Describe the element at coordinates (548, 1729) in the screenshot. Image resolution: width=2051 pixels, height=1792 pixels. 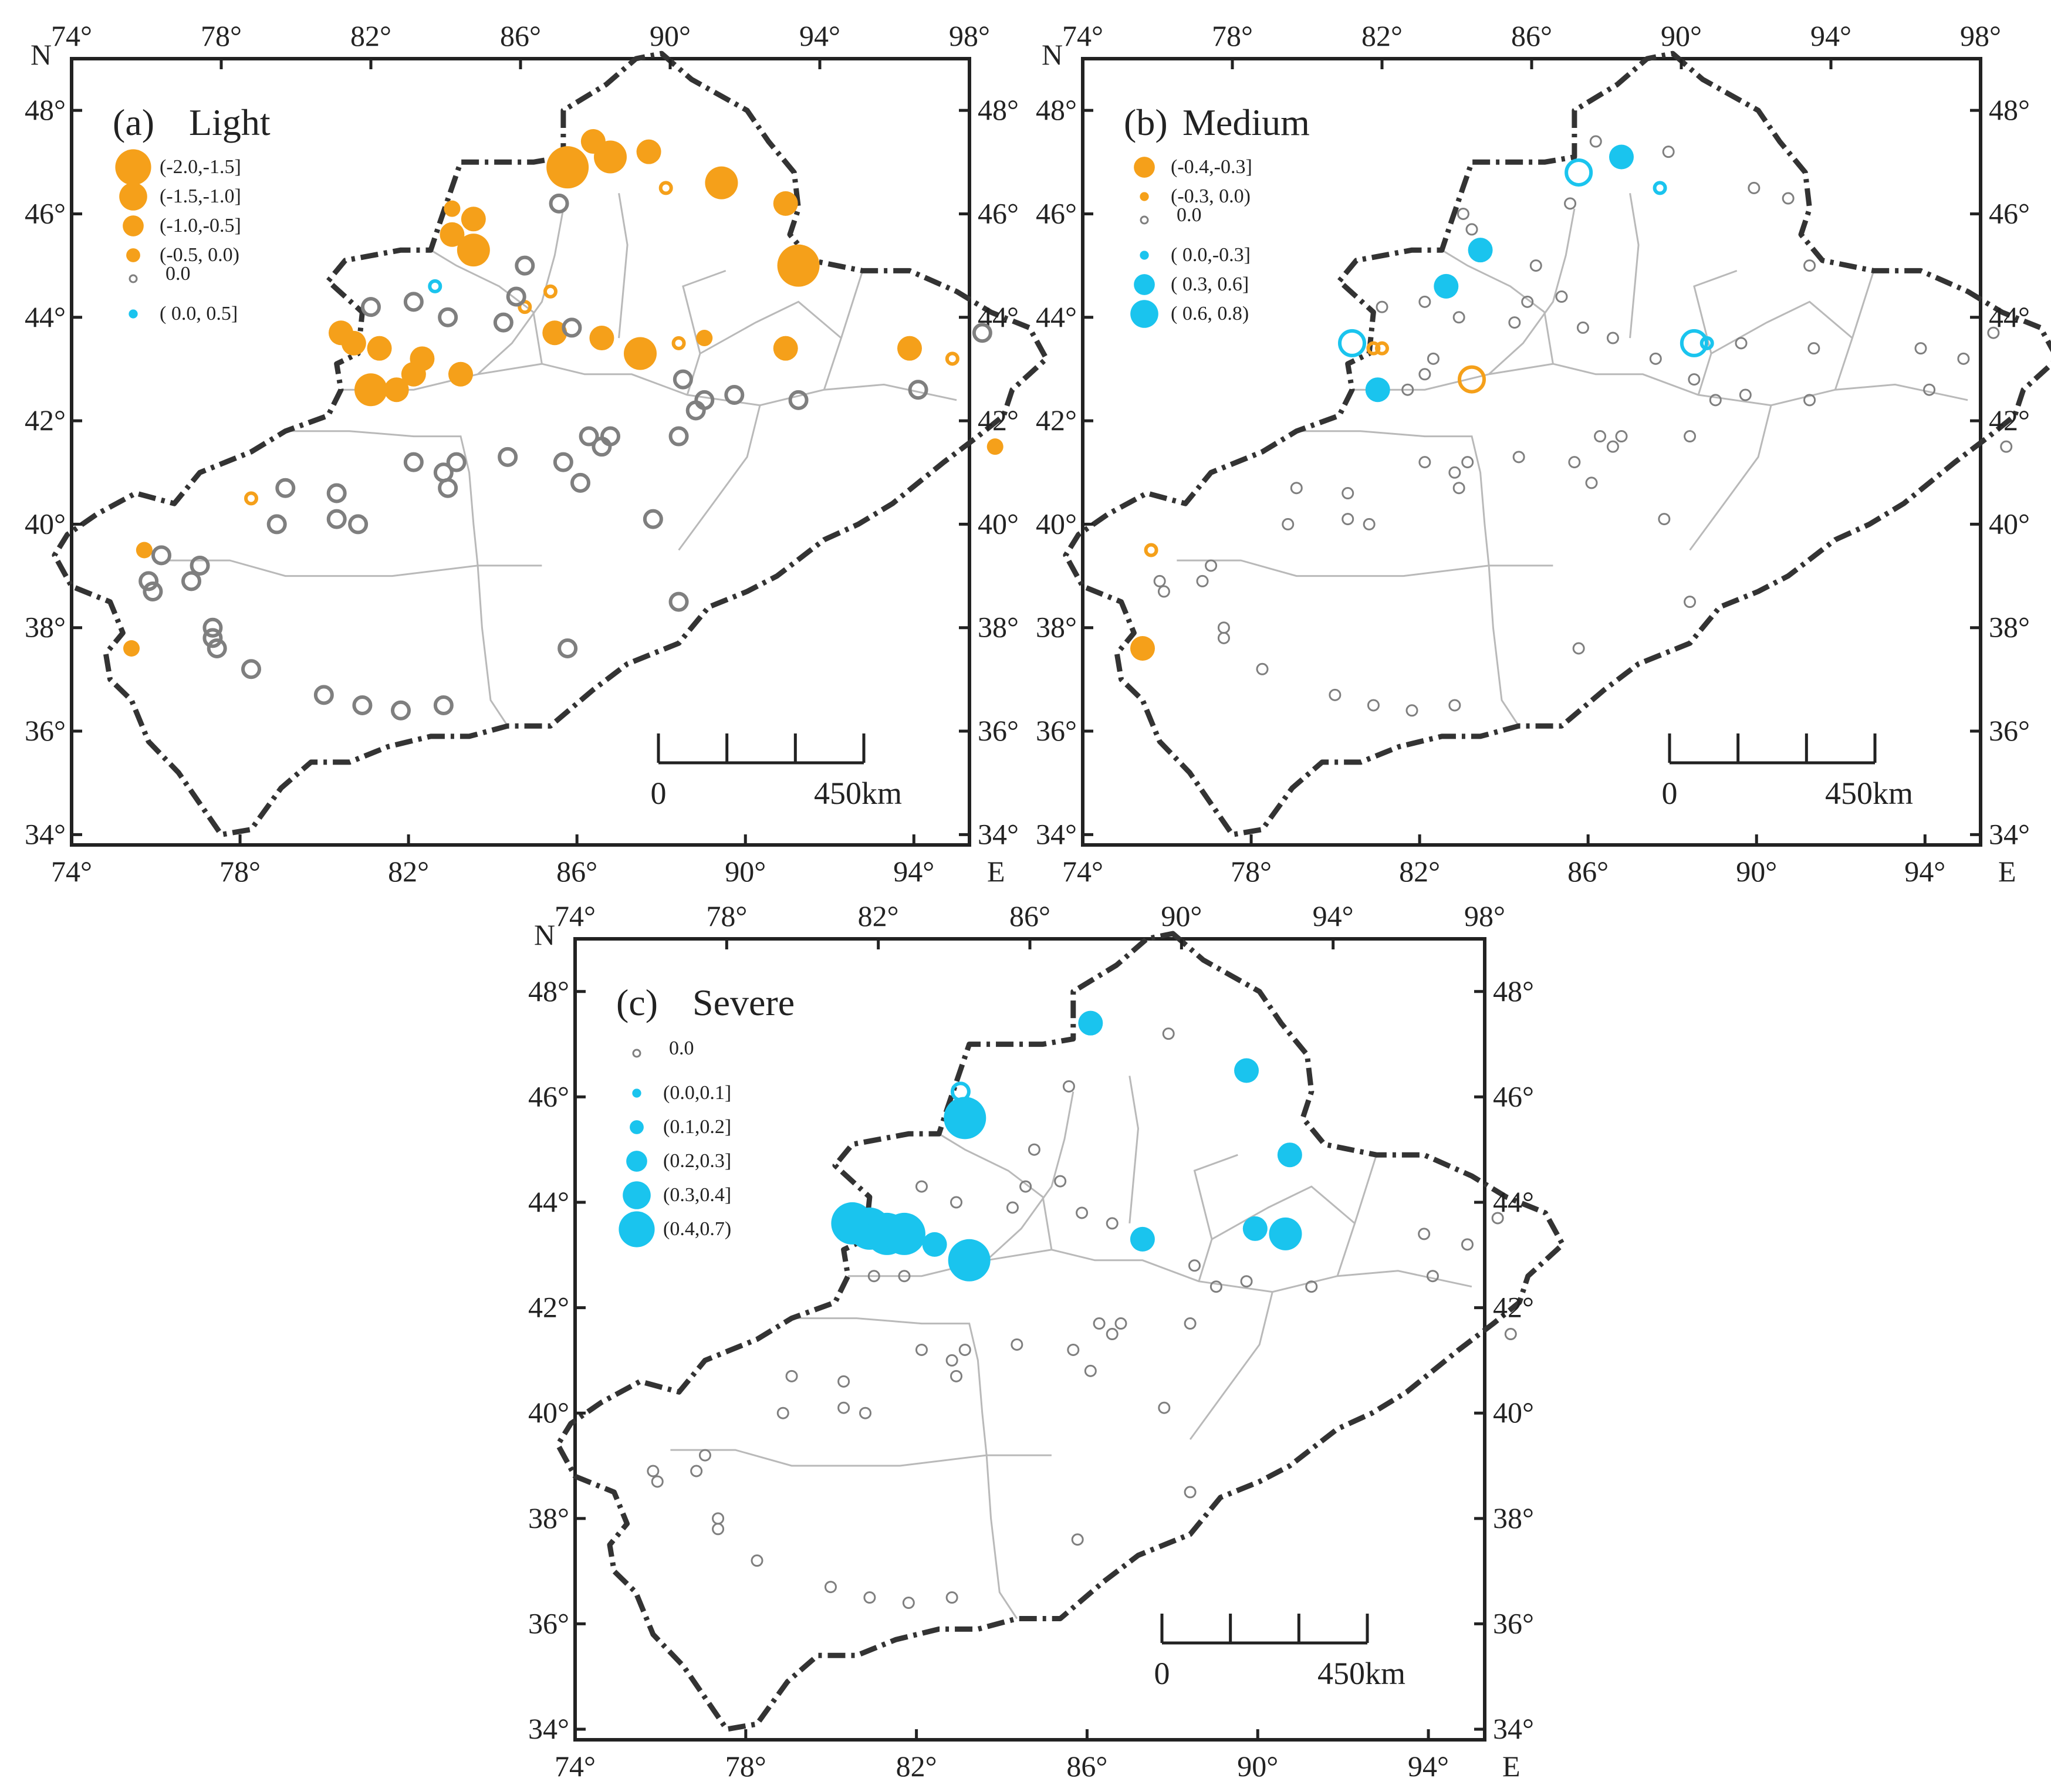
I see `left-tick-label: 34°` at that location.